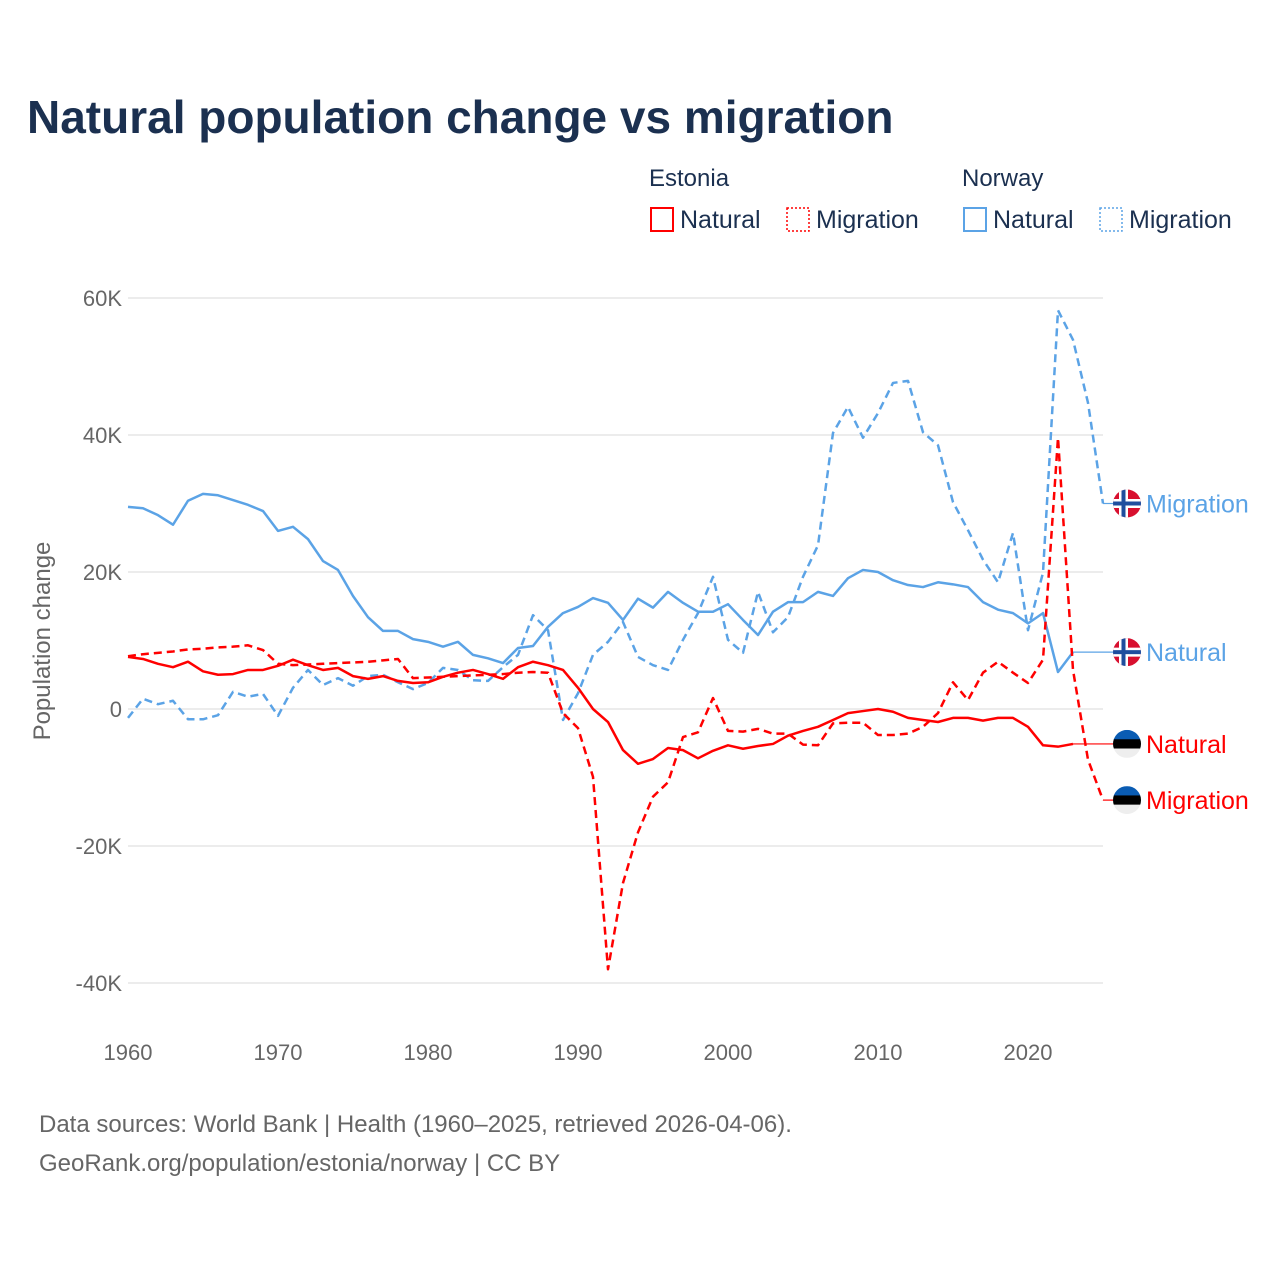 This screenshot has height=1280, width=1280. I want to click on x-tick-label: 1970, so click(278, 1052).